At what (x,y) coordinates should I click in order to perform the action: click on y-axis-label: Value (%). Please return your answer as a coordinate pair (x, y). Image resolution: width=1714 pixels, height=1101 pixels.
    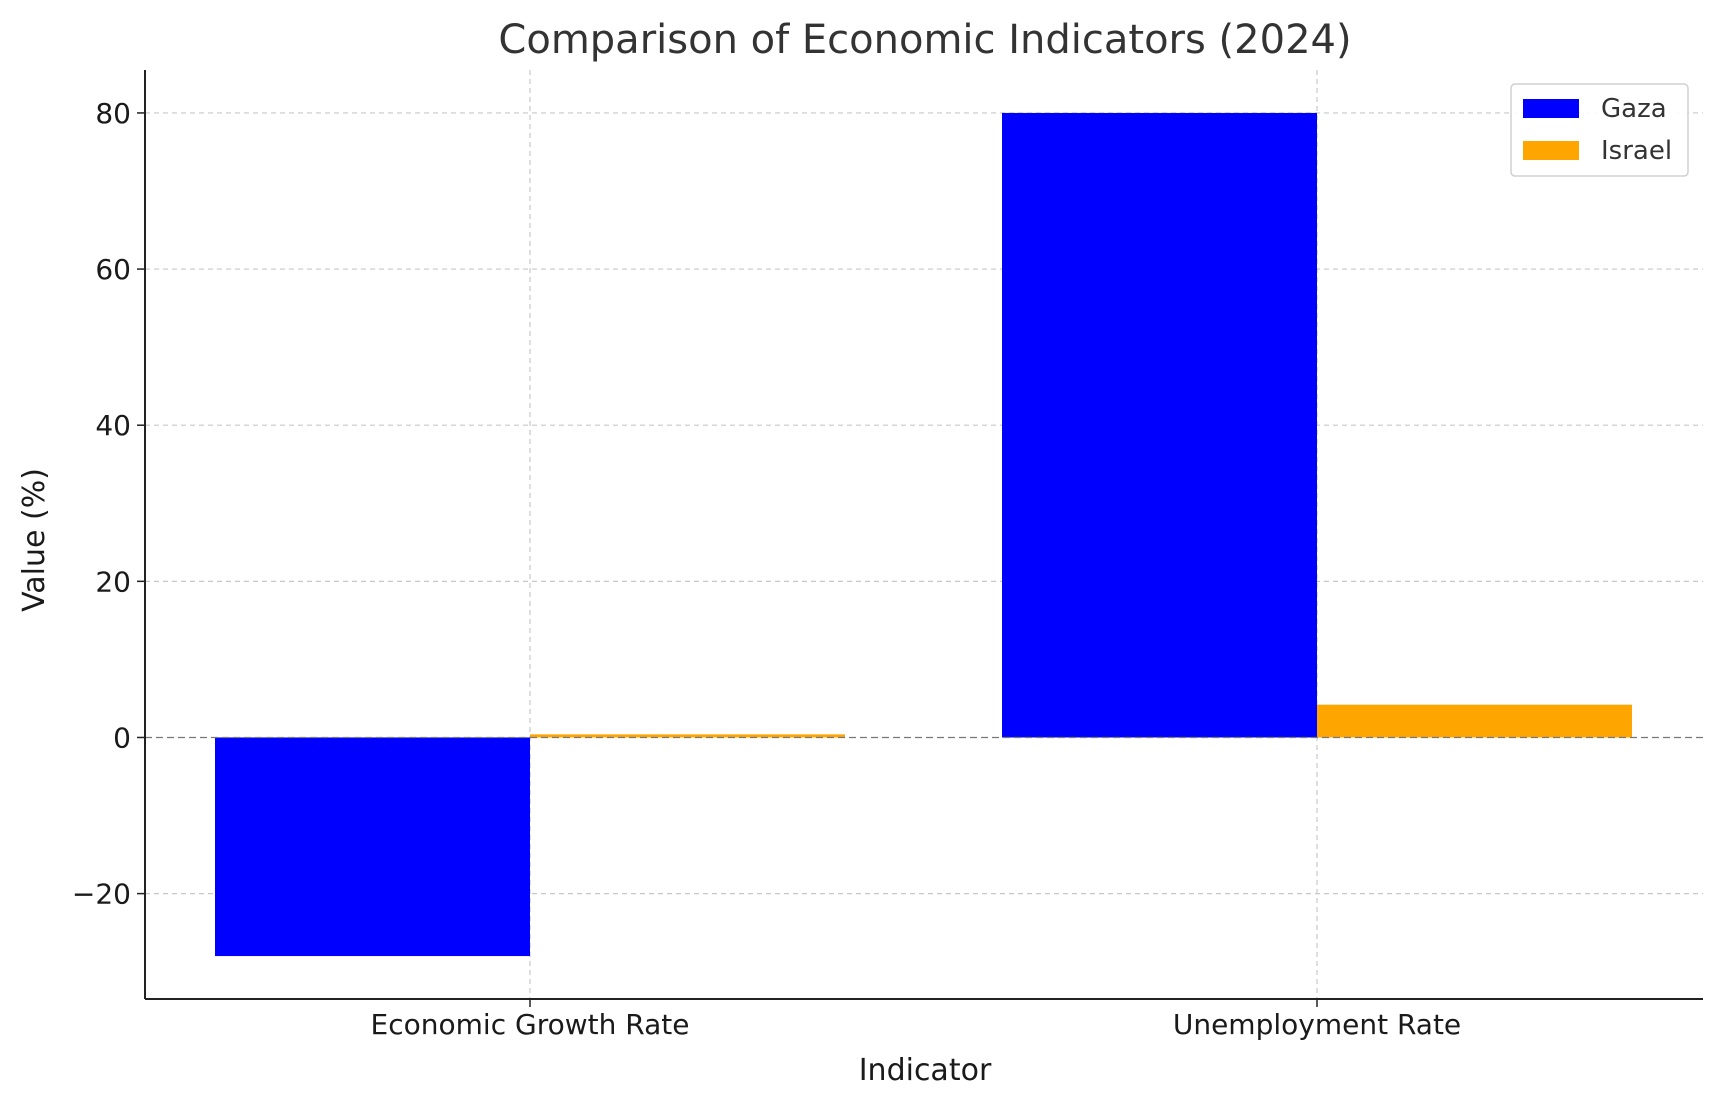
    Looking at the image, I should click on (34, 540).